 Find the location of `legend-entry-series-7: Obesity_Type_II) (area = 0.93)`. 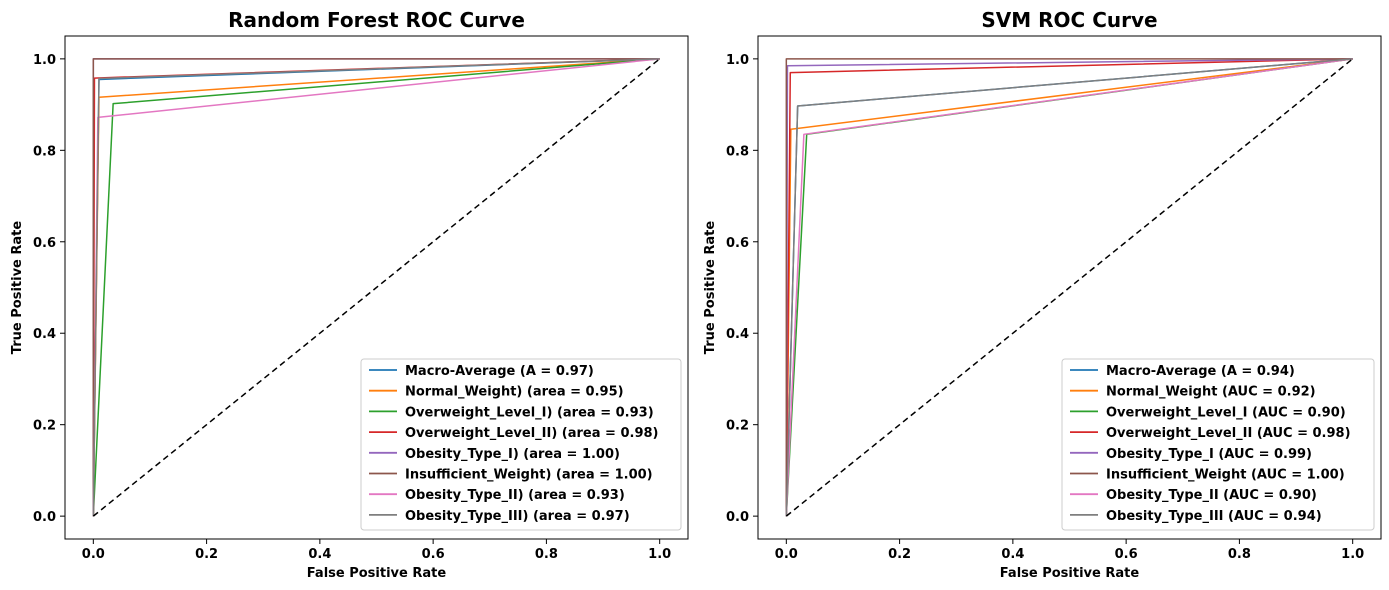

legend-entry-series-7: Obesity_Type_II) (area = 0.93) is located at coordinates (515, 495).